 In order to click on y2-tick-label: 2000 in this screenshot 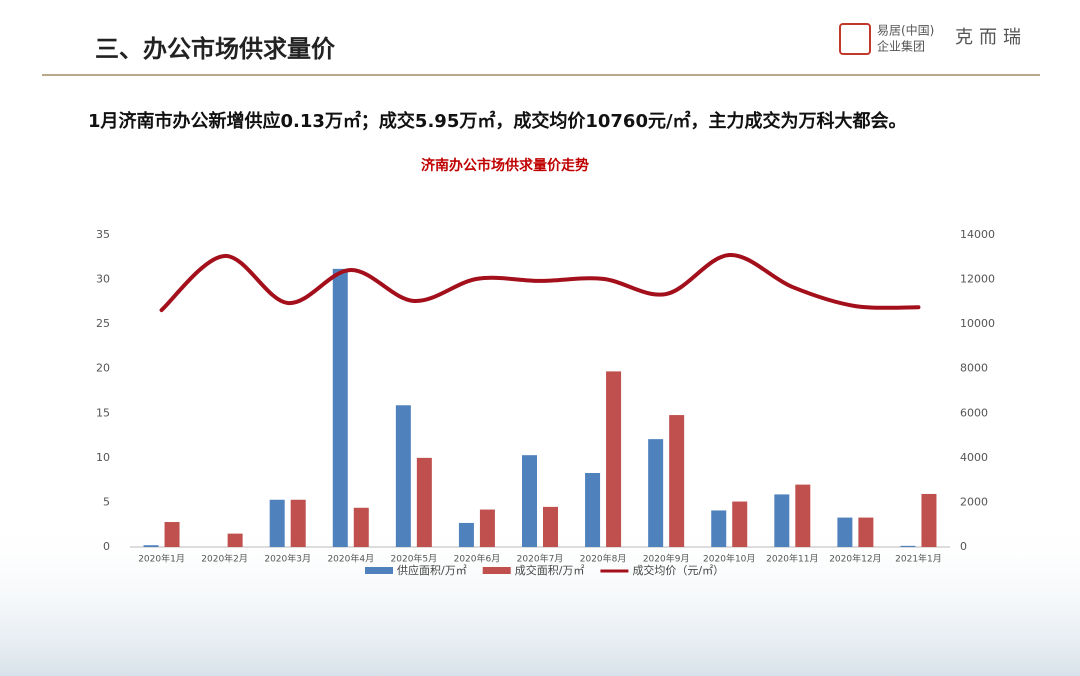, I will do `click(974, 501)`.